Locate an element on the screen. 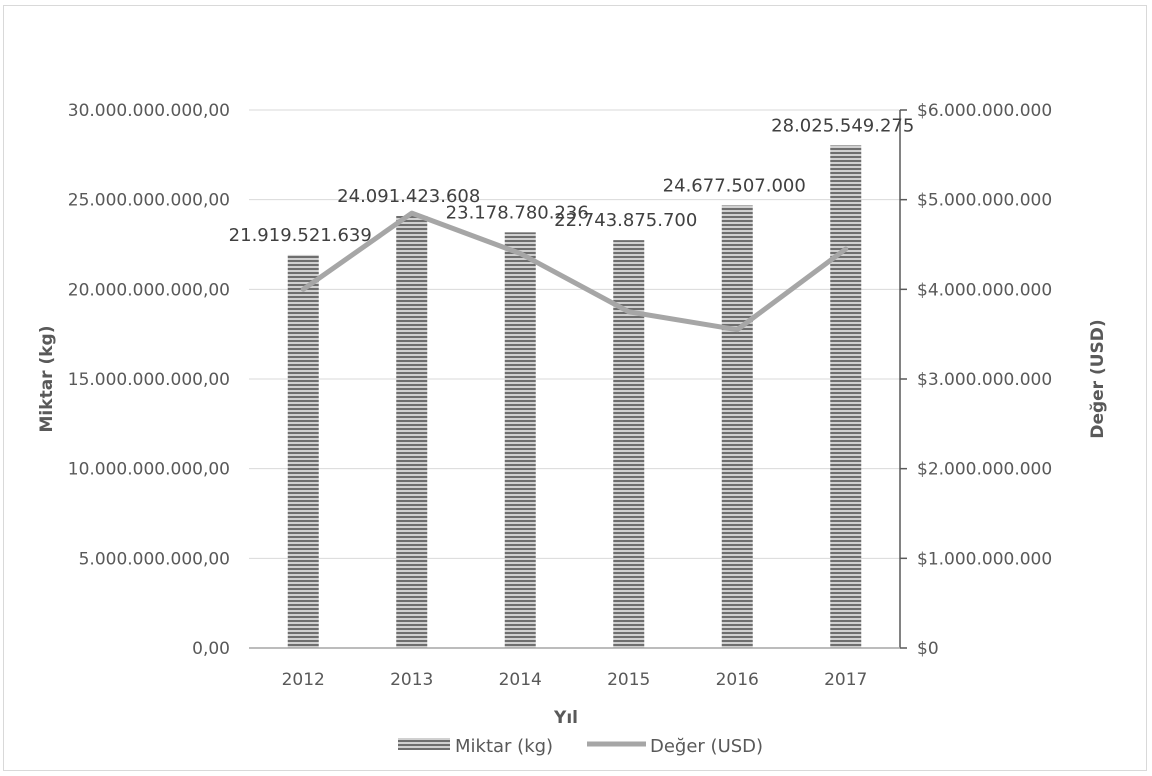 Image resolution: width=1152 pixels, height=776 pixels. legend: Miktar (kg) Değer (USD) is located at coordinates (580, 746).